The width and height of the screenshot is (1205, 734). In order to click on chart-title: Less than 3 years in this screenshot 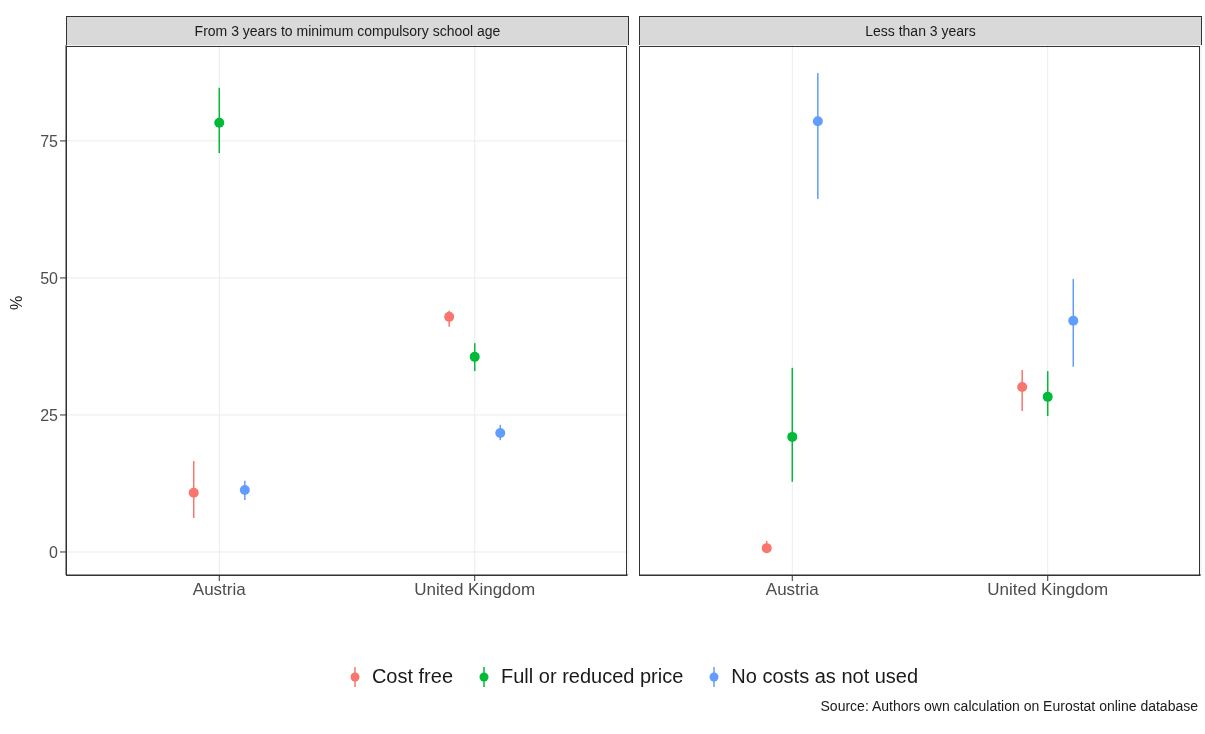, I will do `click(920, 30)`.